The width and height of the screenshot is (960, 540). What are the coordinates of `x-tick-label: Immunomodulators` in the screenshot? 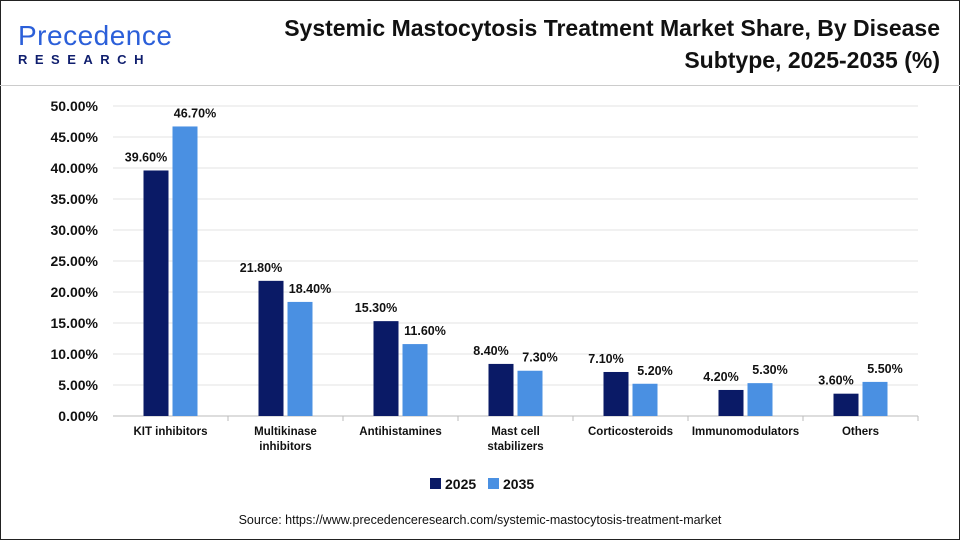 It's located at (745, 432).